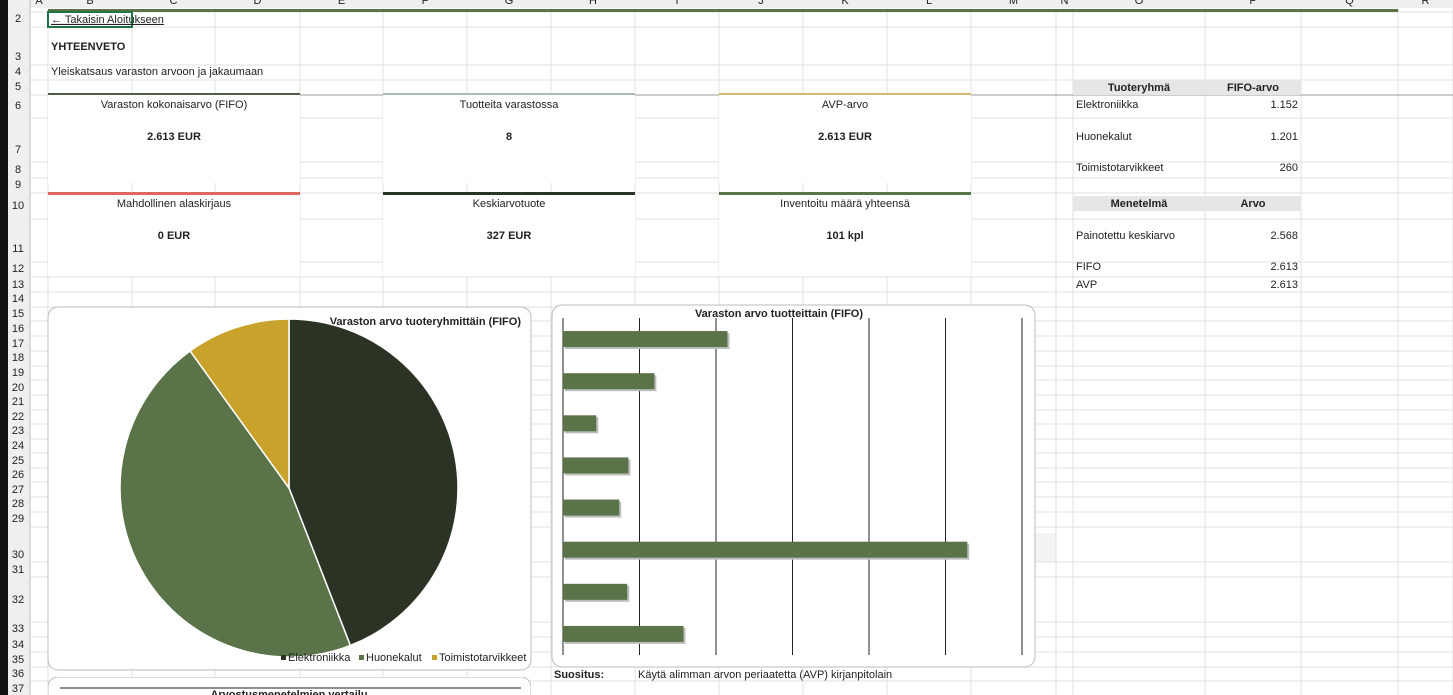 This screenshot has width=1453, height=695. Describe the element at coordinates (1140, 204) in the screenshot. I see `table-header: Menetelmä` at that location.